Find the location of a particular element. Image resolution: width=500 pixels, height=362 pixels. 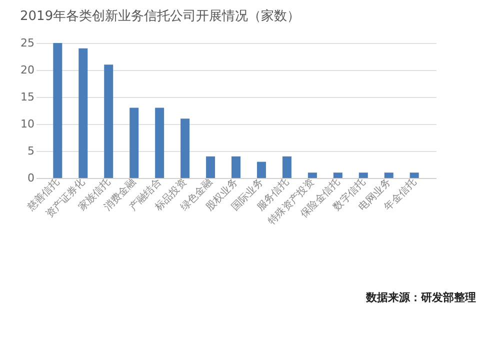

chart-title: 2019年各类创新业务信托公司开展情况（家数） is located at coordinates (160, 16).